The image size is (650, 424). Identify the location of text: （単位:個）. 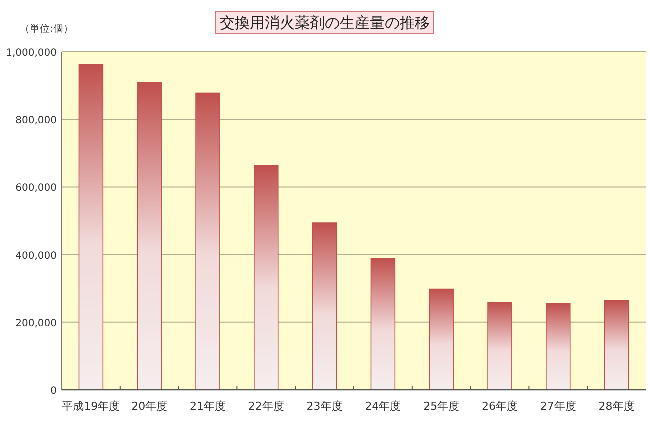
(47, 29).